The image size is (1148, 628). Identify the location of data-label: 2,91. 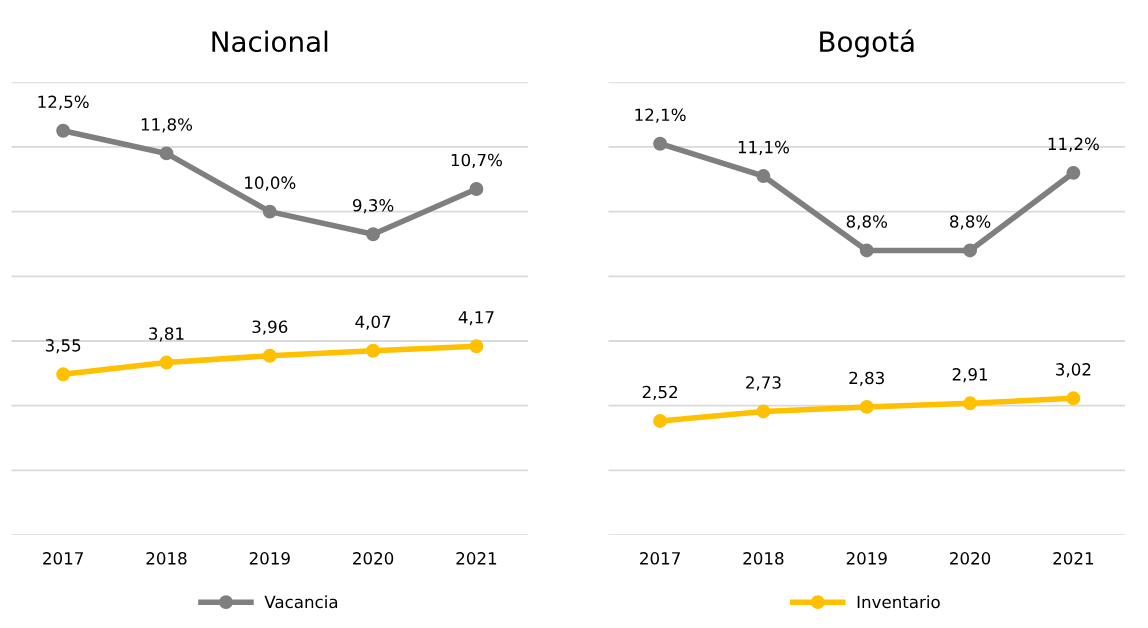
(970, 375).